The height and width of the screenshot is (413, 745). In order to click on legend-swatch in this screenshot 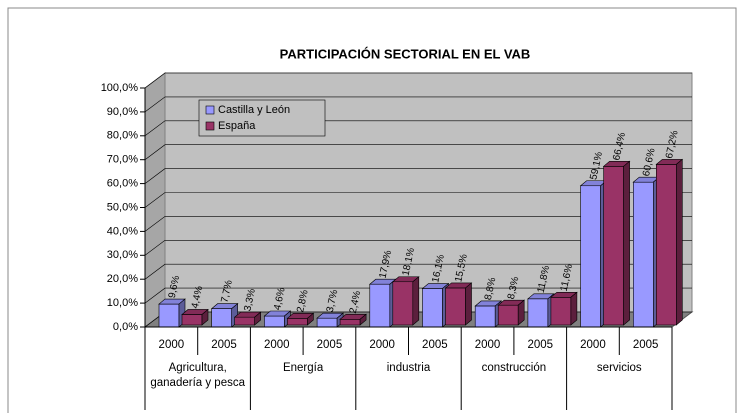, I will do `click(210, 126)`.